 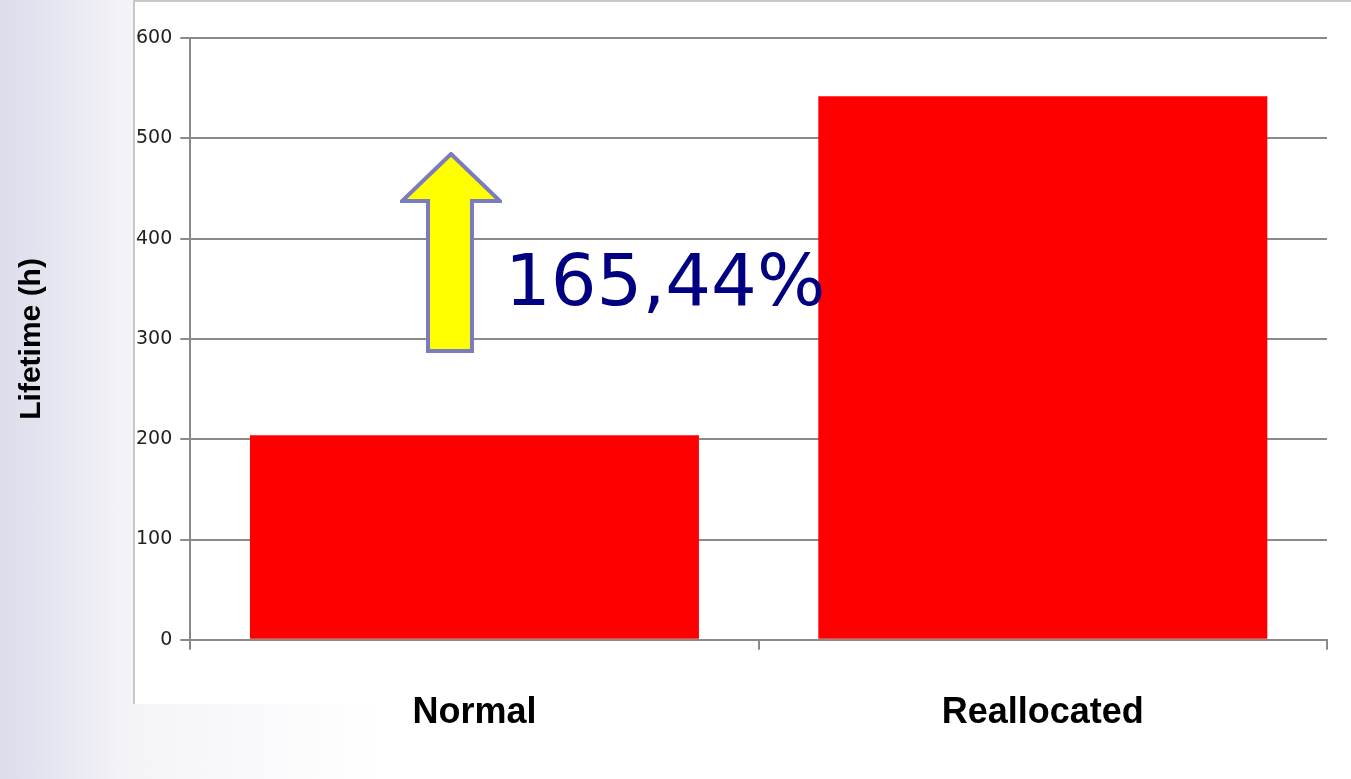 I want to click on y-tick-label: 300, so click(x=154, y=336).